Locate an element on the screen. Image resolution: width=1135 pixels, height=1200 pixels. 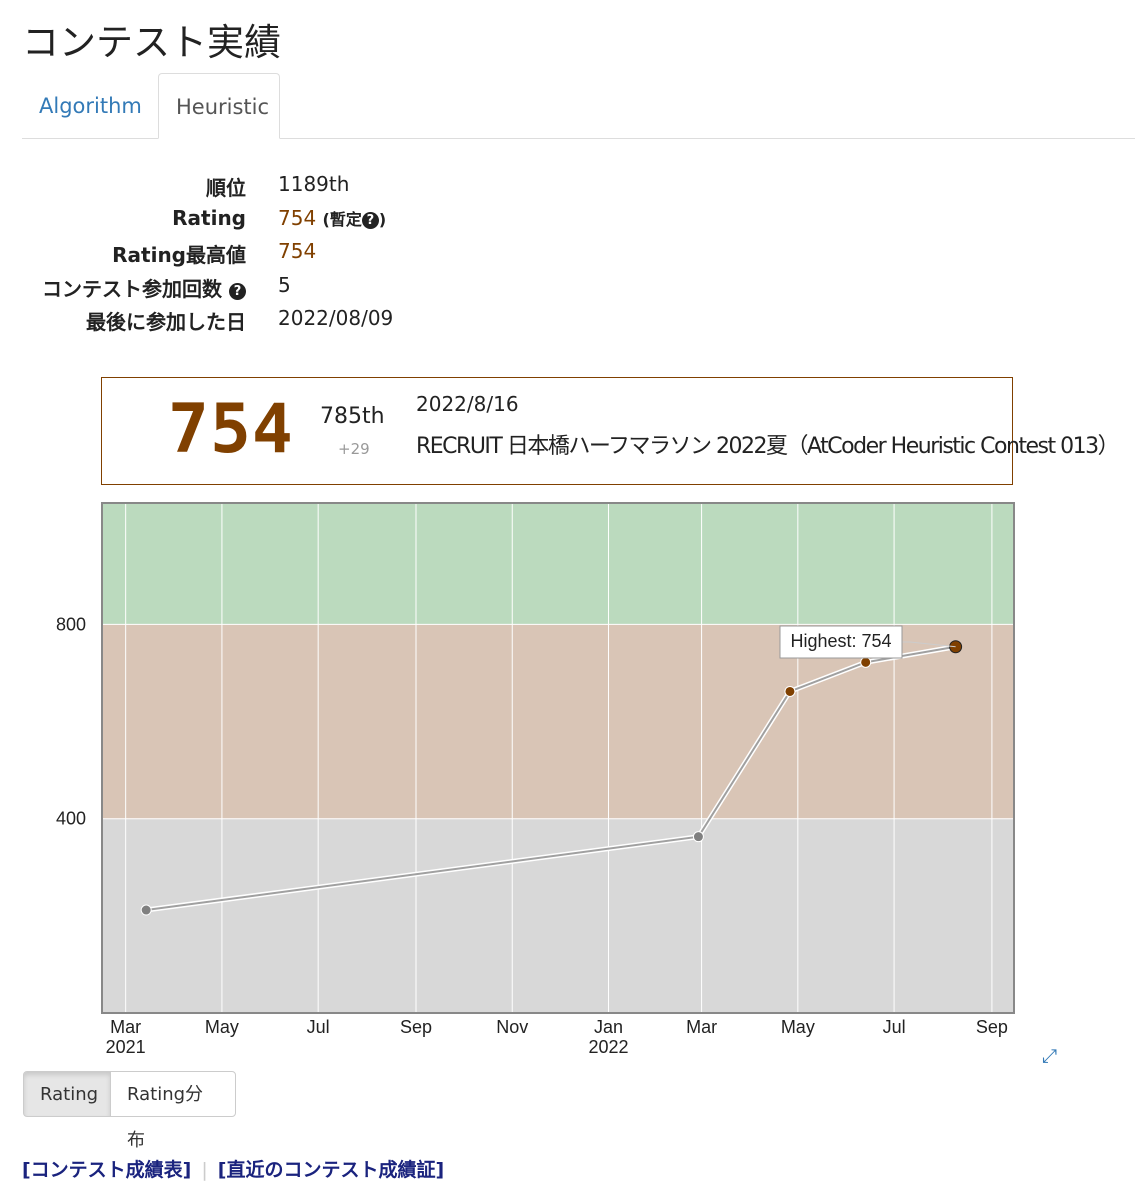
info-rating: 754 is located at coordinates (231, 429).